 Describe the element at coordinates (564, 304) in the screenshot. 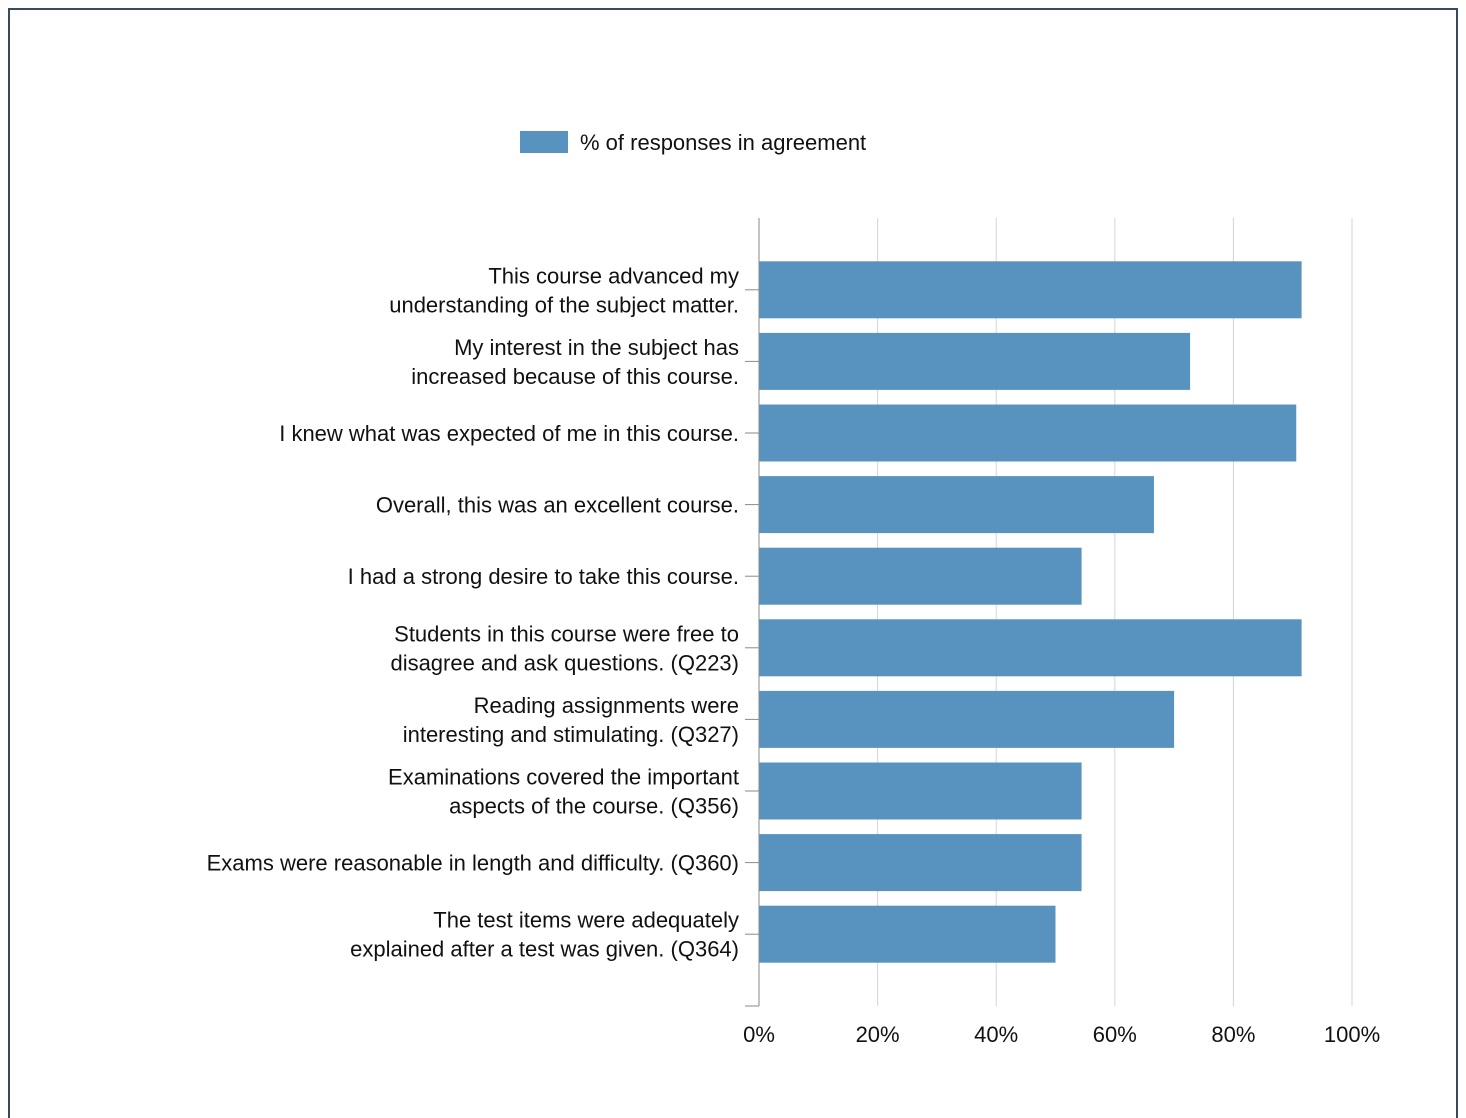

I see `category-label-line: understanding of the subject matter.` at that location.